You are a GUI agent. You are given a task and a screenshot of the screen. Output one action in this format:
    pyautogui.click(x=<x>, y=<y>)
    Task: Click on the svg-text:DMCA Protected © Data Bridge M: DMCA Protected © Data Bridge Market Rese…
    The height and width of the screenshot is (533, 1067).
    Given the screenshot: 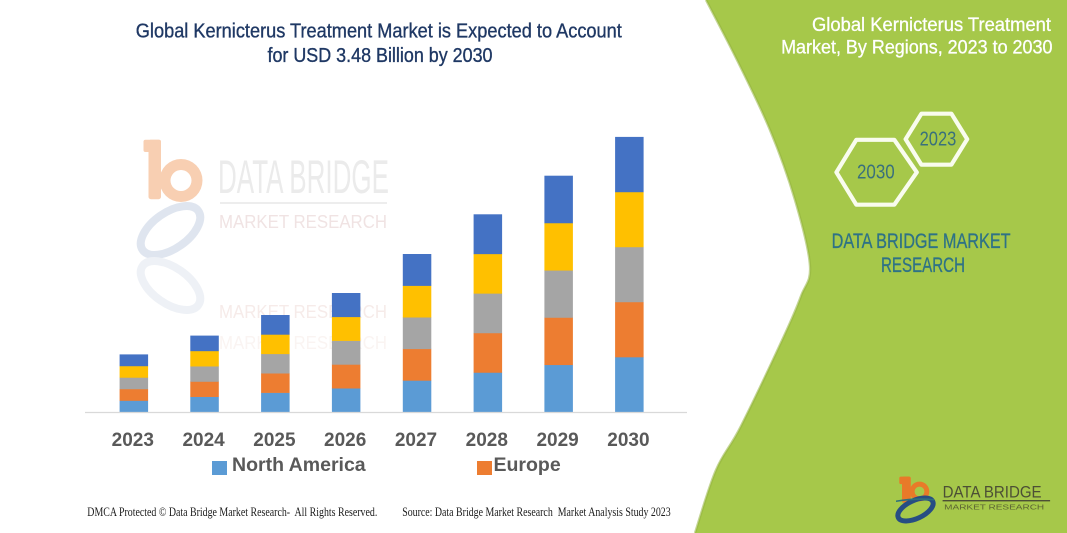 What is the action you would take?
    pyautogui.click(x=232, y=511)
    